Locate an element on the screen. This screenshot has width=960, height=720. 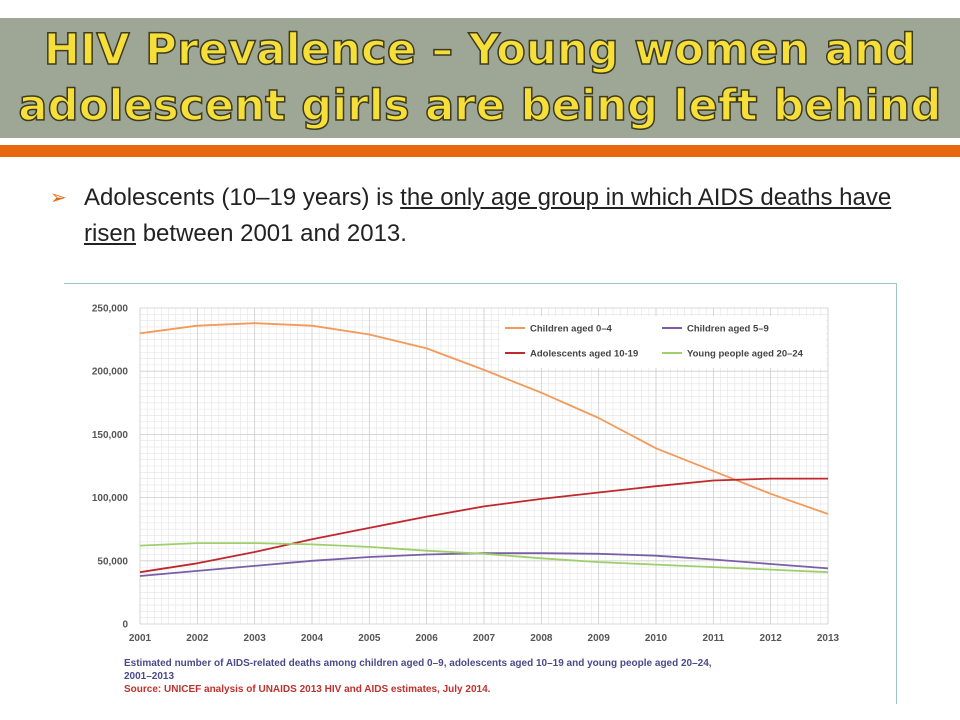
x-tick-label: 2007 is located at coordinates (484, 638).